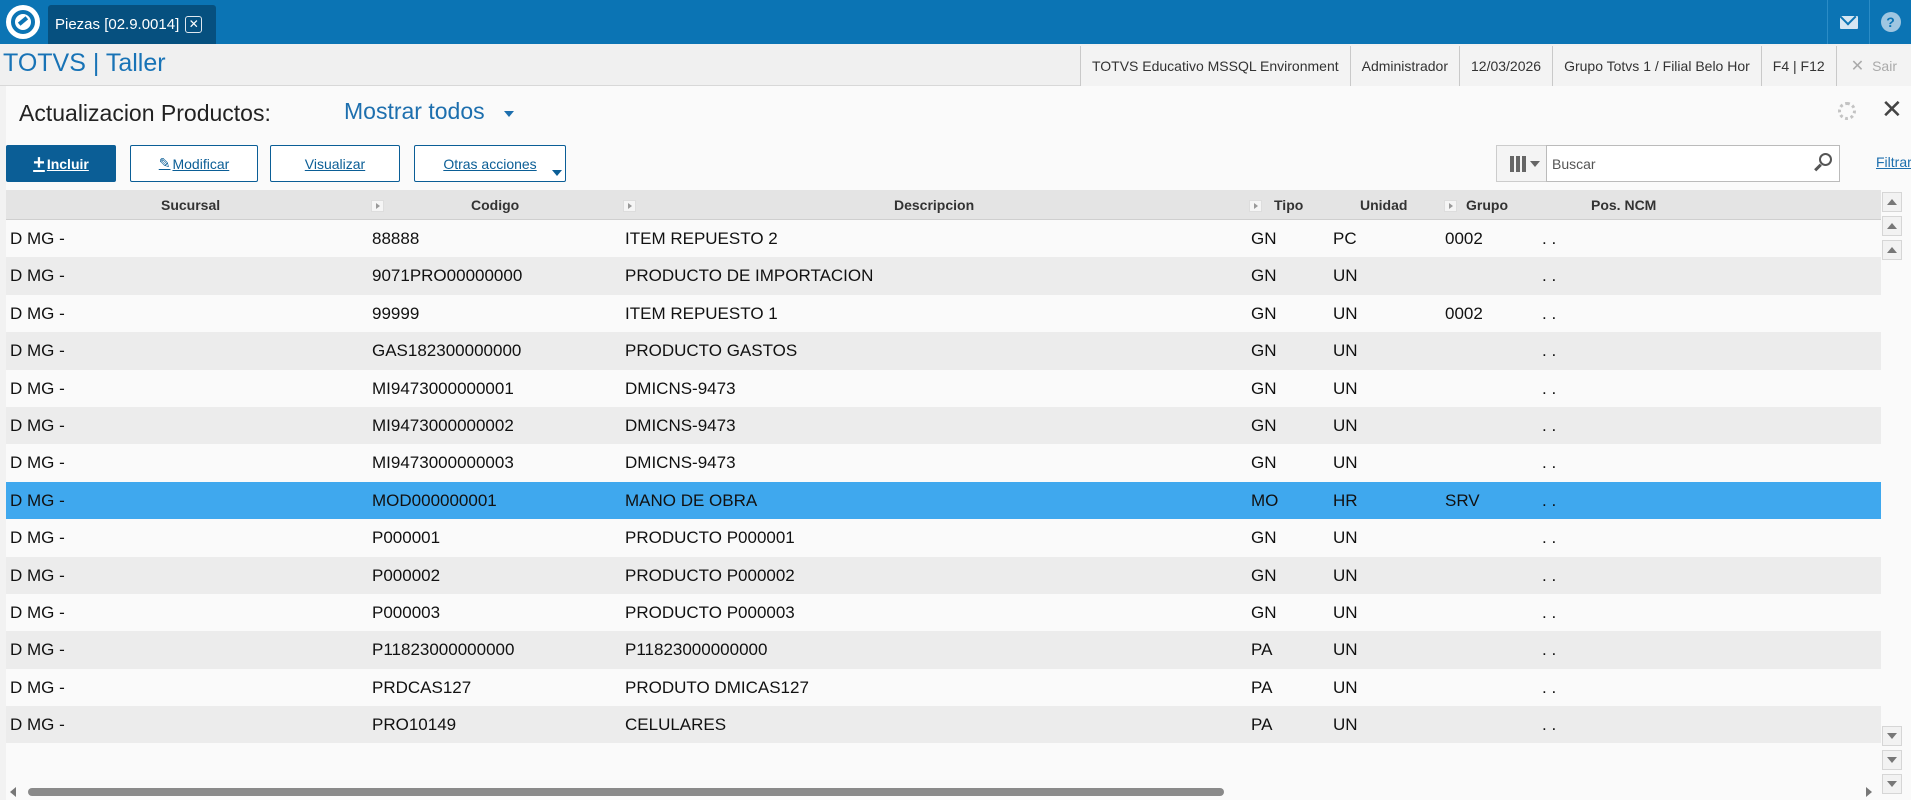 The width and height of the screenshot is (1911, 800). Describe the element at coordinates (1857, 66) in the screenshot. I see `close-icon: ✕` at that location.